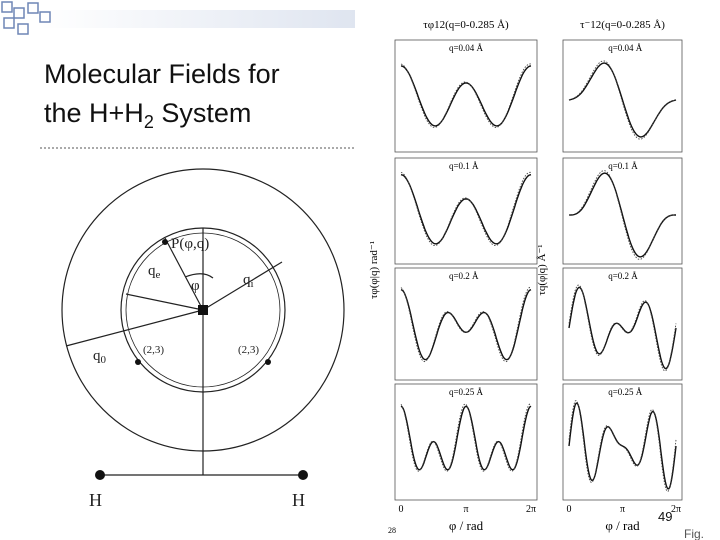 The image size is (720, 540). I want to click on panel-header: τφ12(q=0-0.285 Å), so click(466, 25).